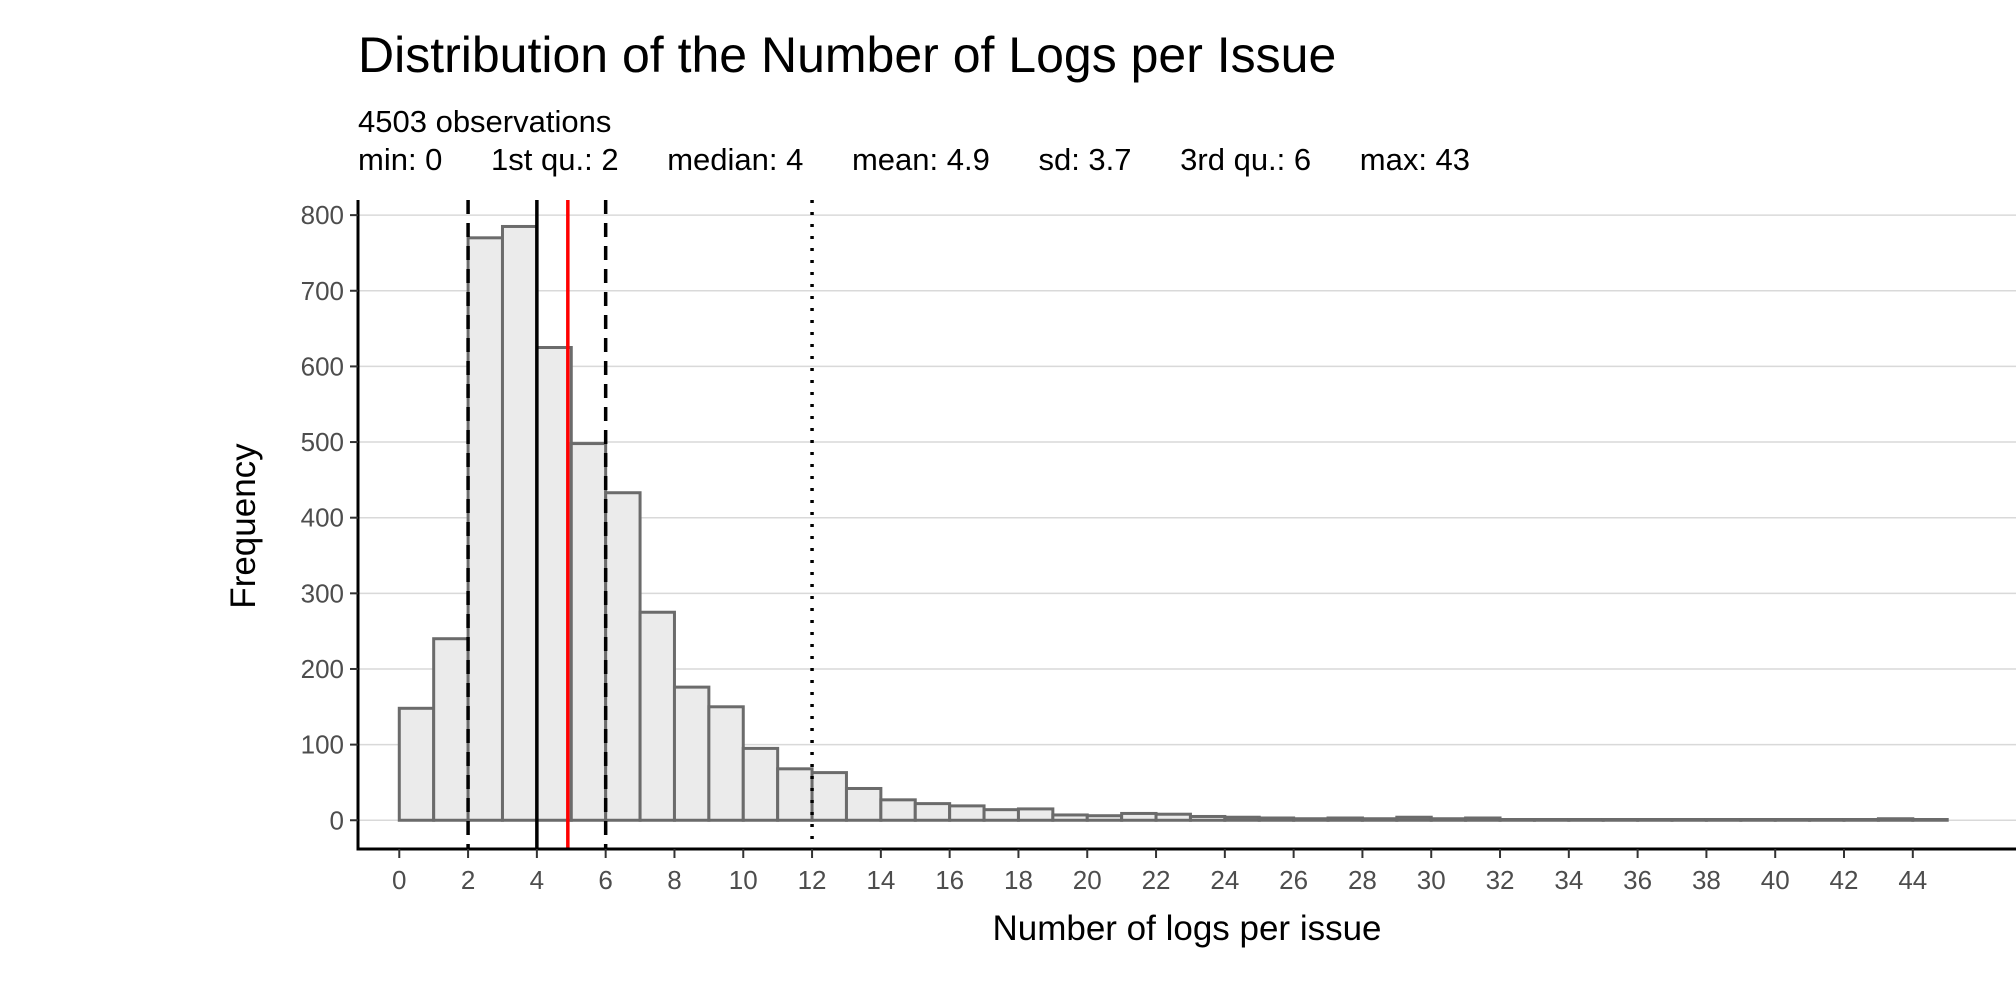 The height and width of the screenshot is (1008, 2016). Describe the element at coordinates (1246, 159) in the screenshot. I see `stat-third-quartile: 3rd qu.: 6` at that location.